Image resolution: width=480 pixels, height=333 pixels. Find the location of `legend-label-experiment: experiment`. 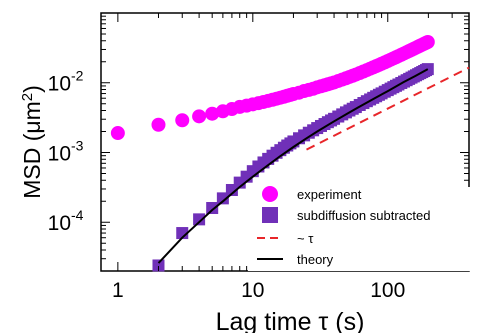

legend-label-experiment: experiment is located at coordinates (329, 194).